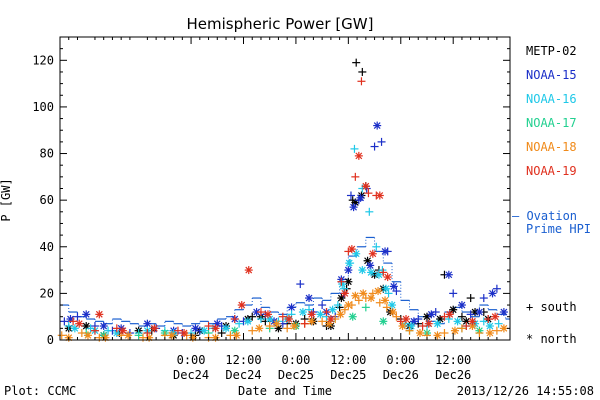 Image resolution: width=600 pixels, height=400 pixels. What do you see at coordinates (551, 51) in the screenshot?
I see `legend-entry: METP-02` at bounding box center [551, 51].